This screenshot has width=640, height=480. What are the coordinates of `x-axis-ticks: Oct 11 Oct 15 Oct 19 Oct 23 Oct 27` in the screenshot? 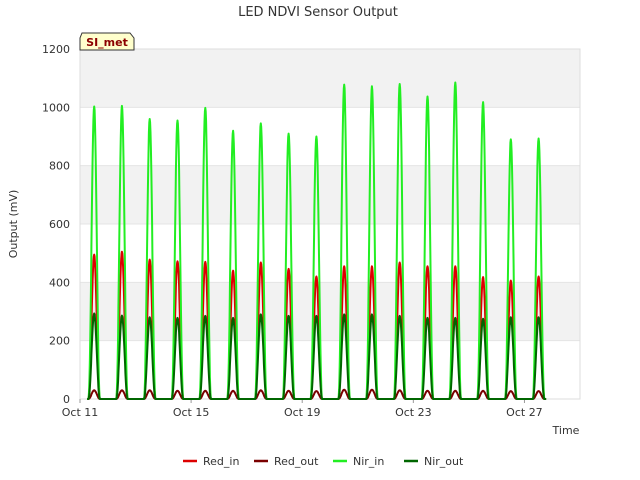 It's located at (302, 409).